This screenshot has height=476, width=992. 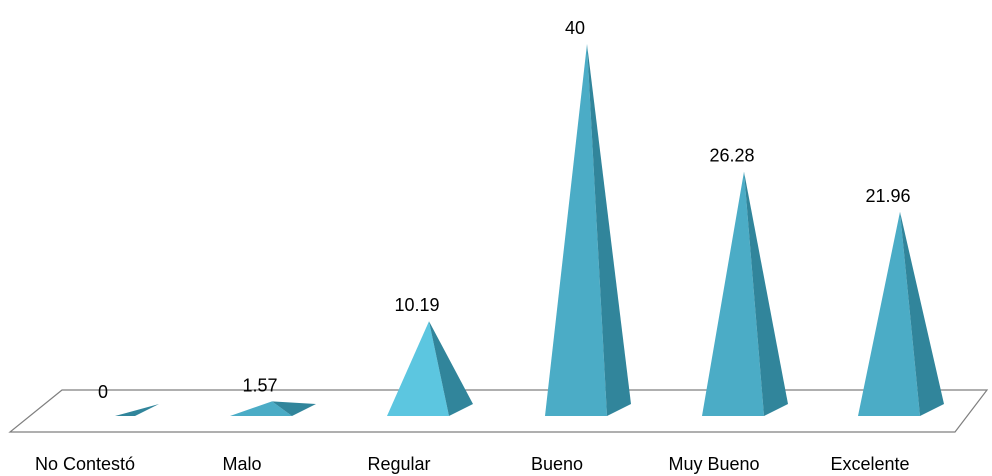 What do you see at coordinates (869, 464) in the screenshot?
I see `category-label: Excelente` at bounding box center [869, 464].